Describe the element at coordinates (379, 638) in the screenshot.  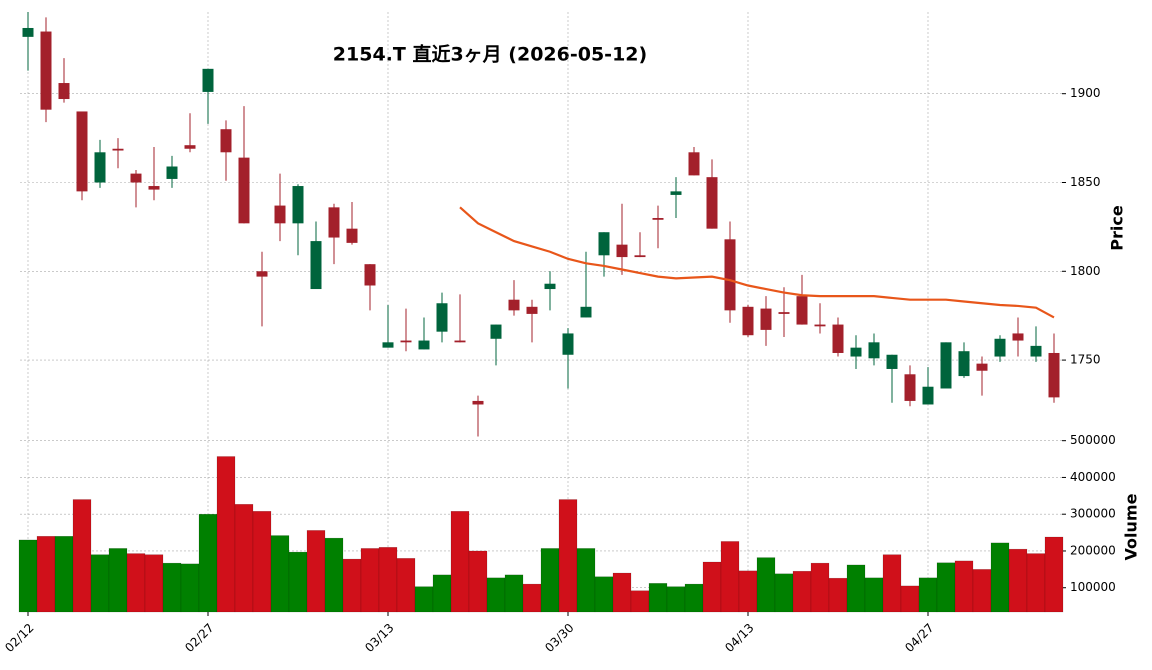
I see `x-tick-label: 03/13` at that location.